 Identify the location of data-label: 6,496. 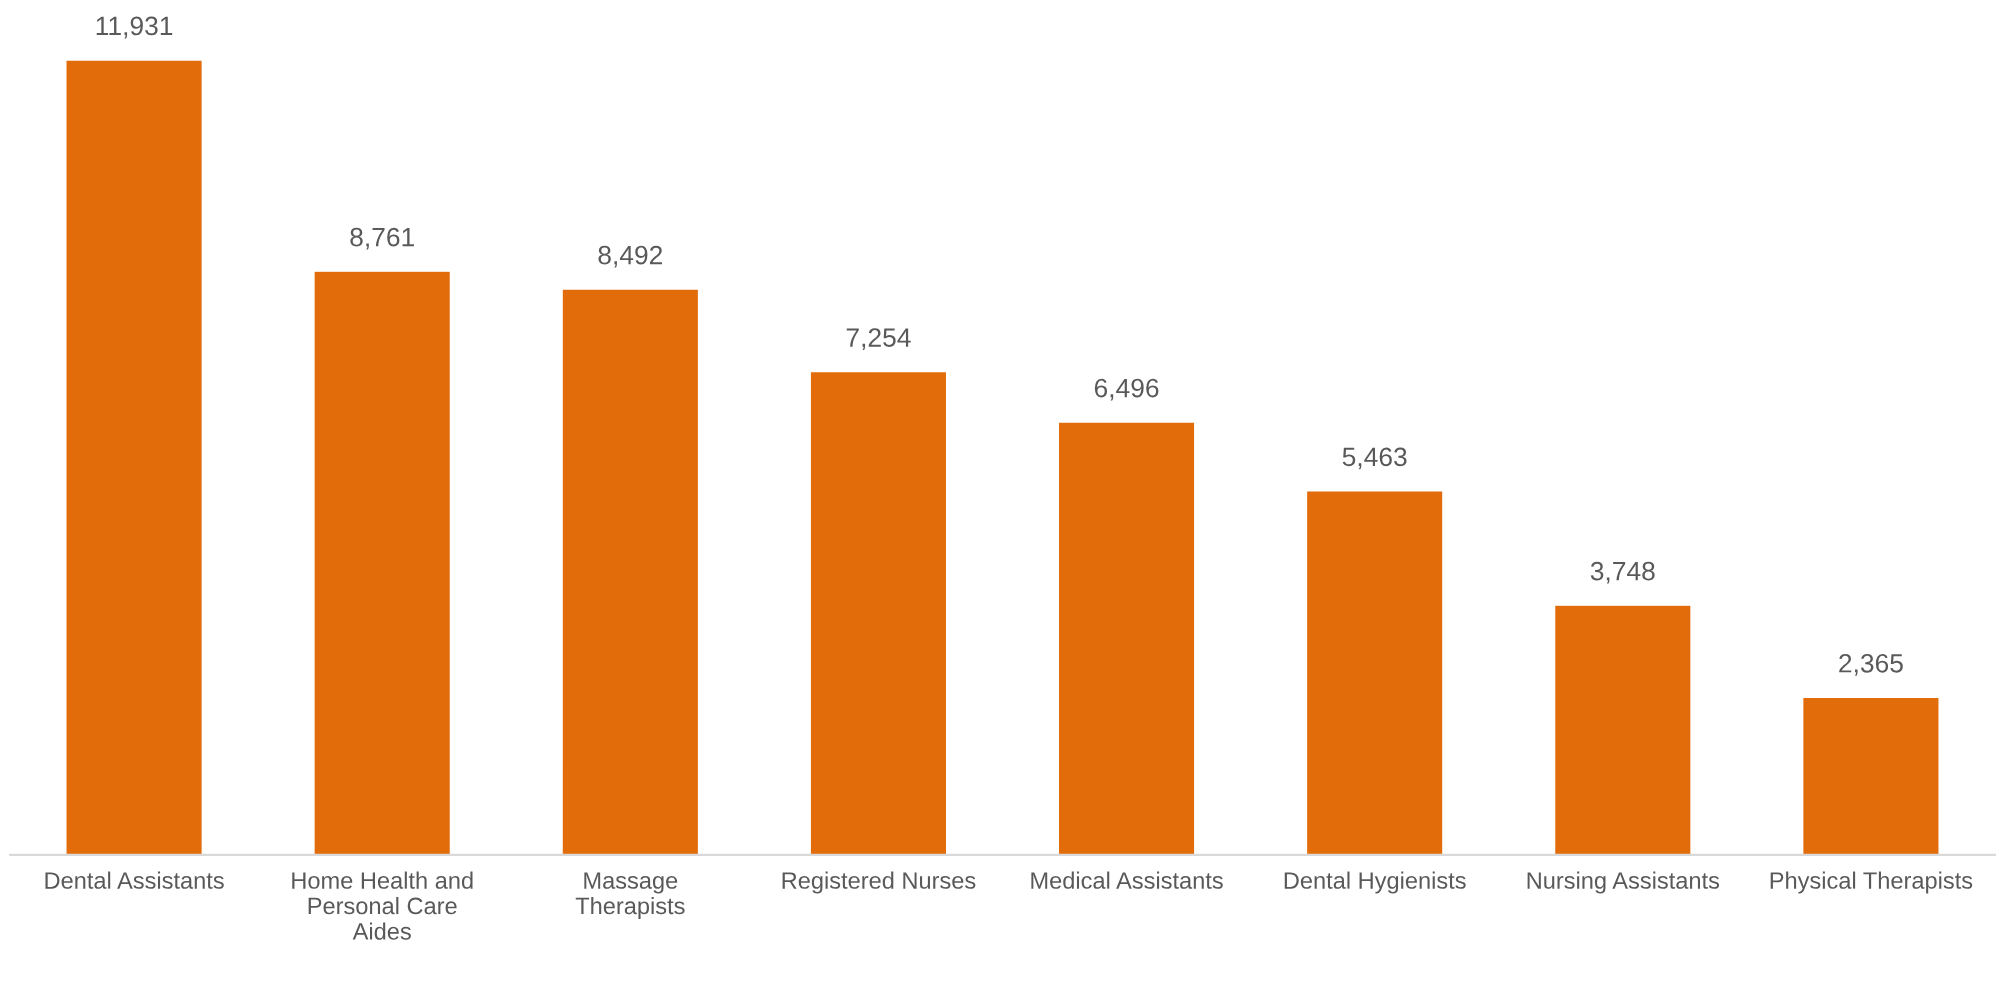
(1126, 389).